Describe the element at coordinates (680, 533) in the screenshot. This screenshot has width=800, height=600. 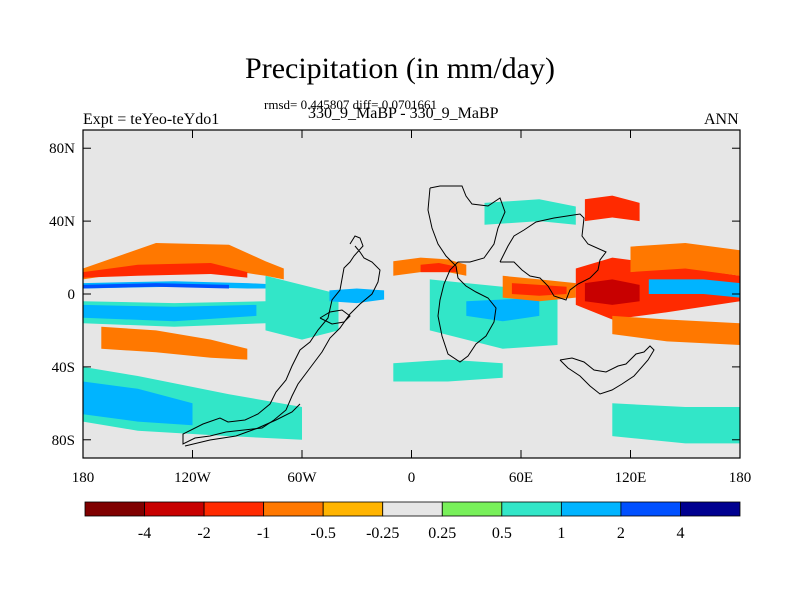
I see `colorbar-label: 4` at that location.